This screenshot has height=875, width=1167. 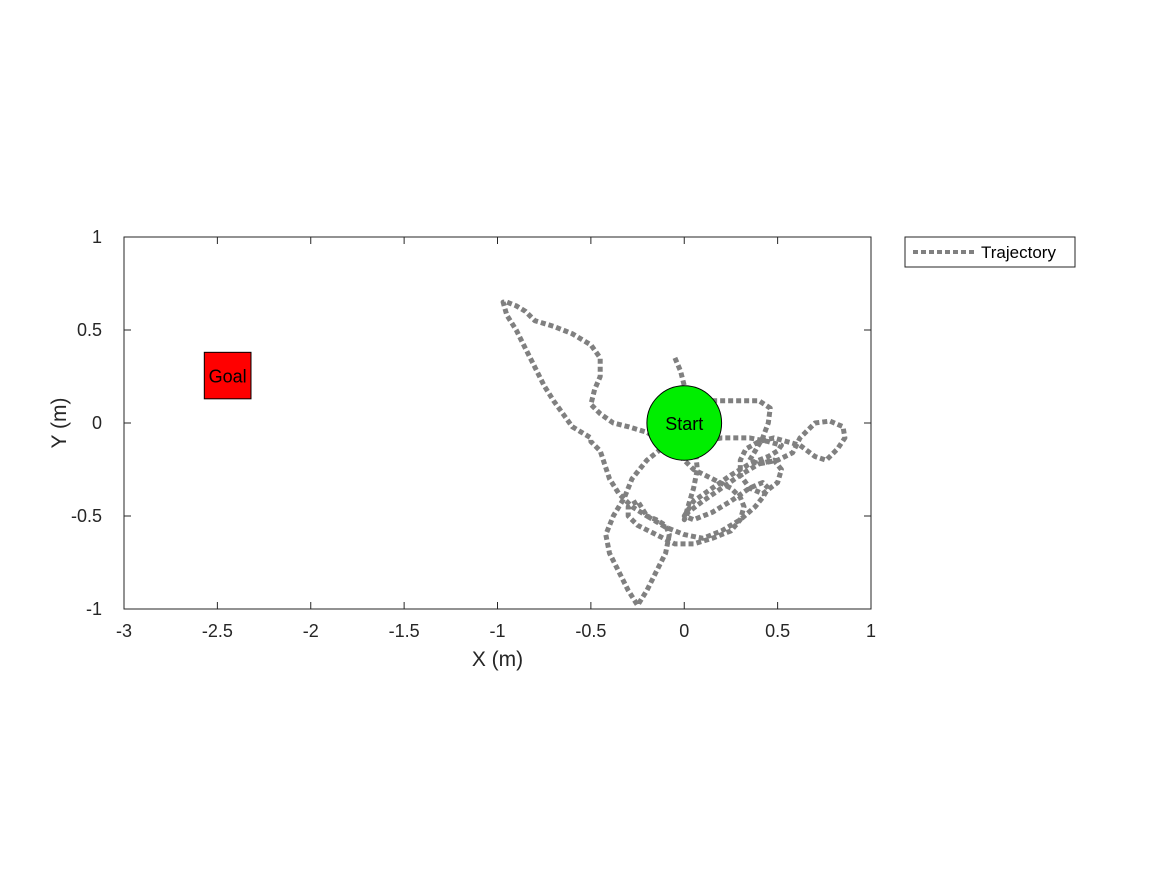 I want to click on y-tick-label: 0.5, so click(x=89, y=330).